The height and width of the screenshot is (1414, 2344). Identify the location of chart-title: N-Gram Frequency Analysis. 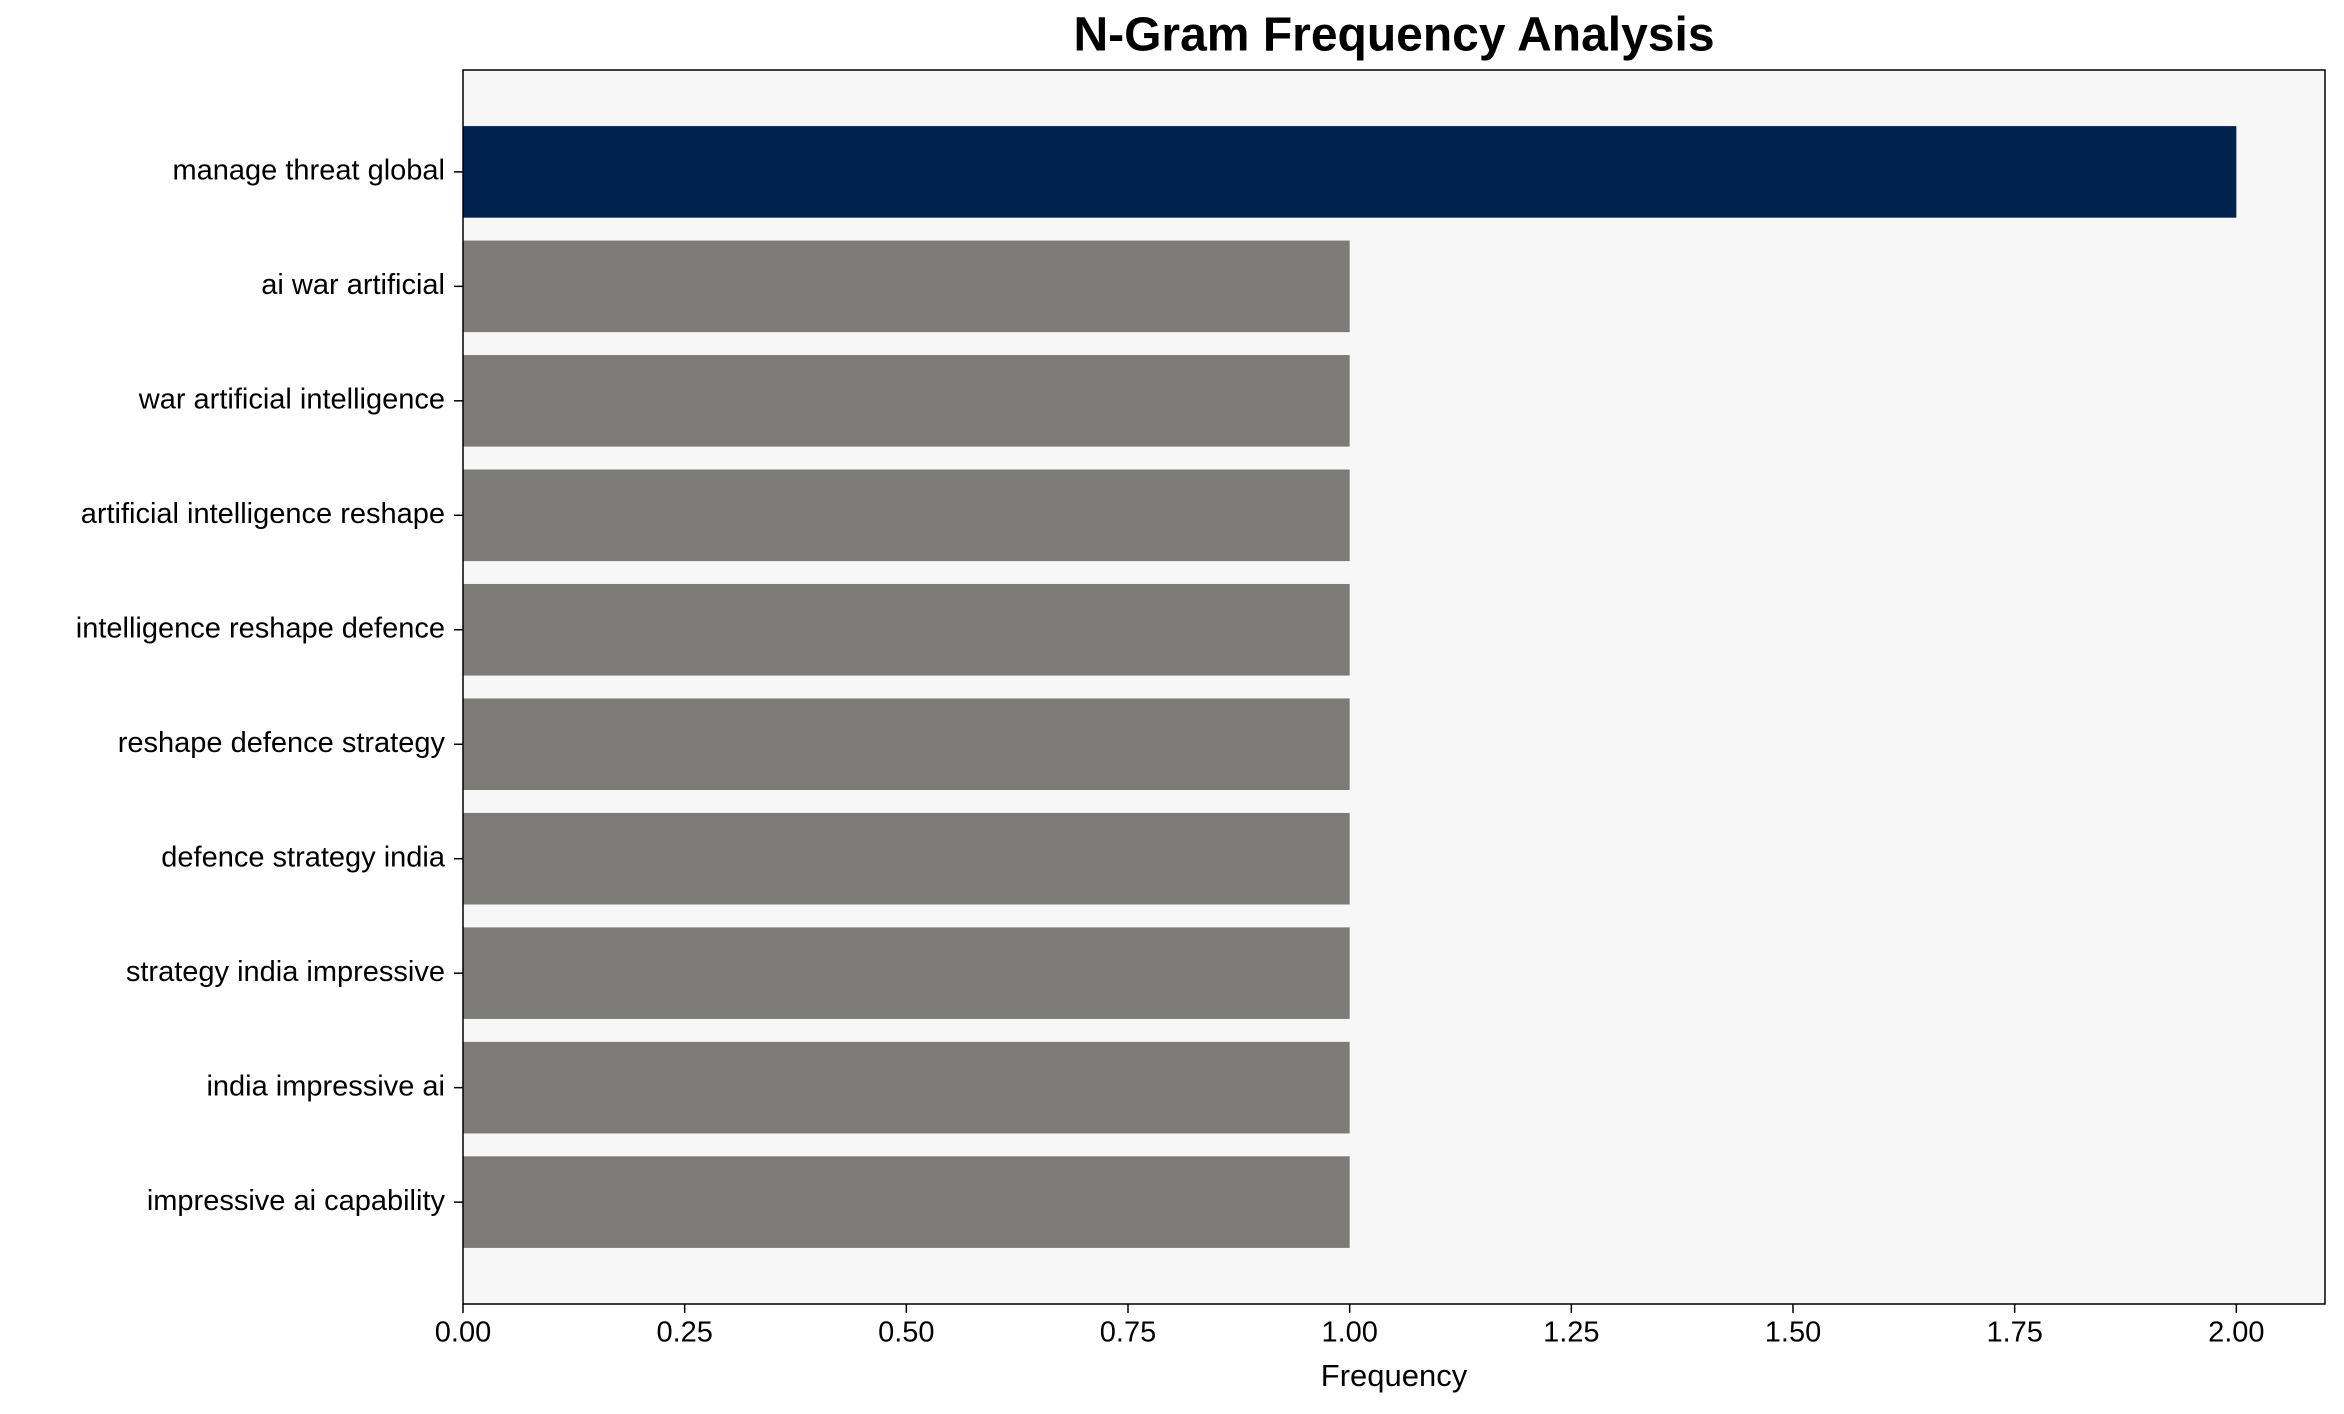
(1393, 35).